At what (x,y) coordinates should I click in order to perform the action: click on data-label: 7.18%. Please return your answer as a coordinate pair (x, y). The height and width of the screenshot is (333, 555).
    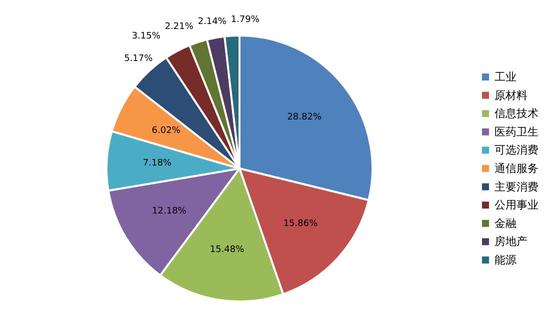
    Looking at the image, I should click on (157, 163).